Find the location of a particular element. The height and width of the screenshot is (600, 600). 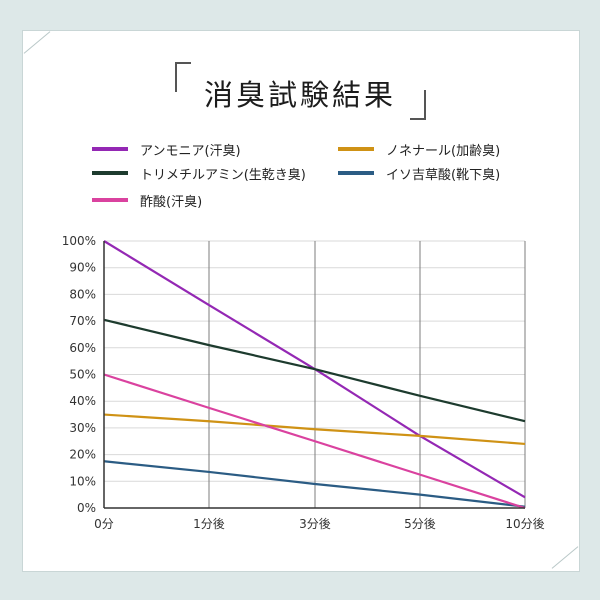

y-tick-label: 100% is located at coordinates (79, 241).